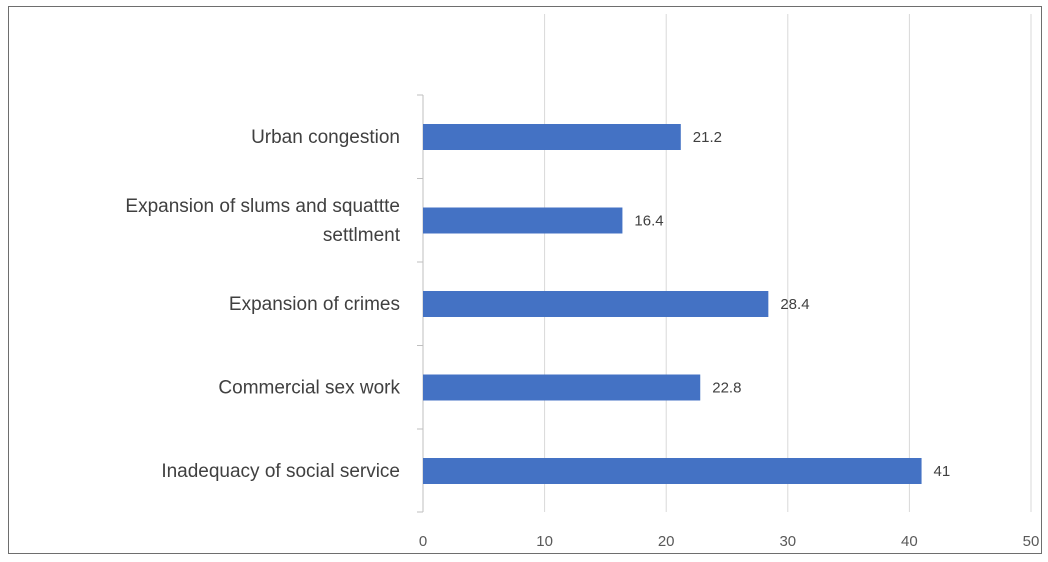  Describe the element at coordinates (1031, 541) in the screenshot. I see `x-tick-label-50: 50` at that location.